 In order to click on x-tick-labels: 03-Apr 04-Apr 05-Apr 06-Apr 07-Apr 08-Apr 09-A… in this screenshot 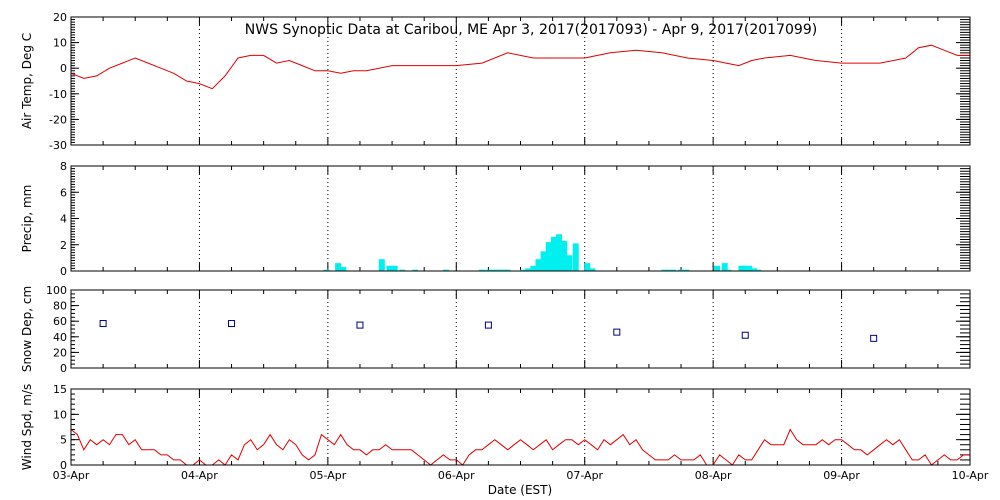, I will do `click(521, 475)`.